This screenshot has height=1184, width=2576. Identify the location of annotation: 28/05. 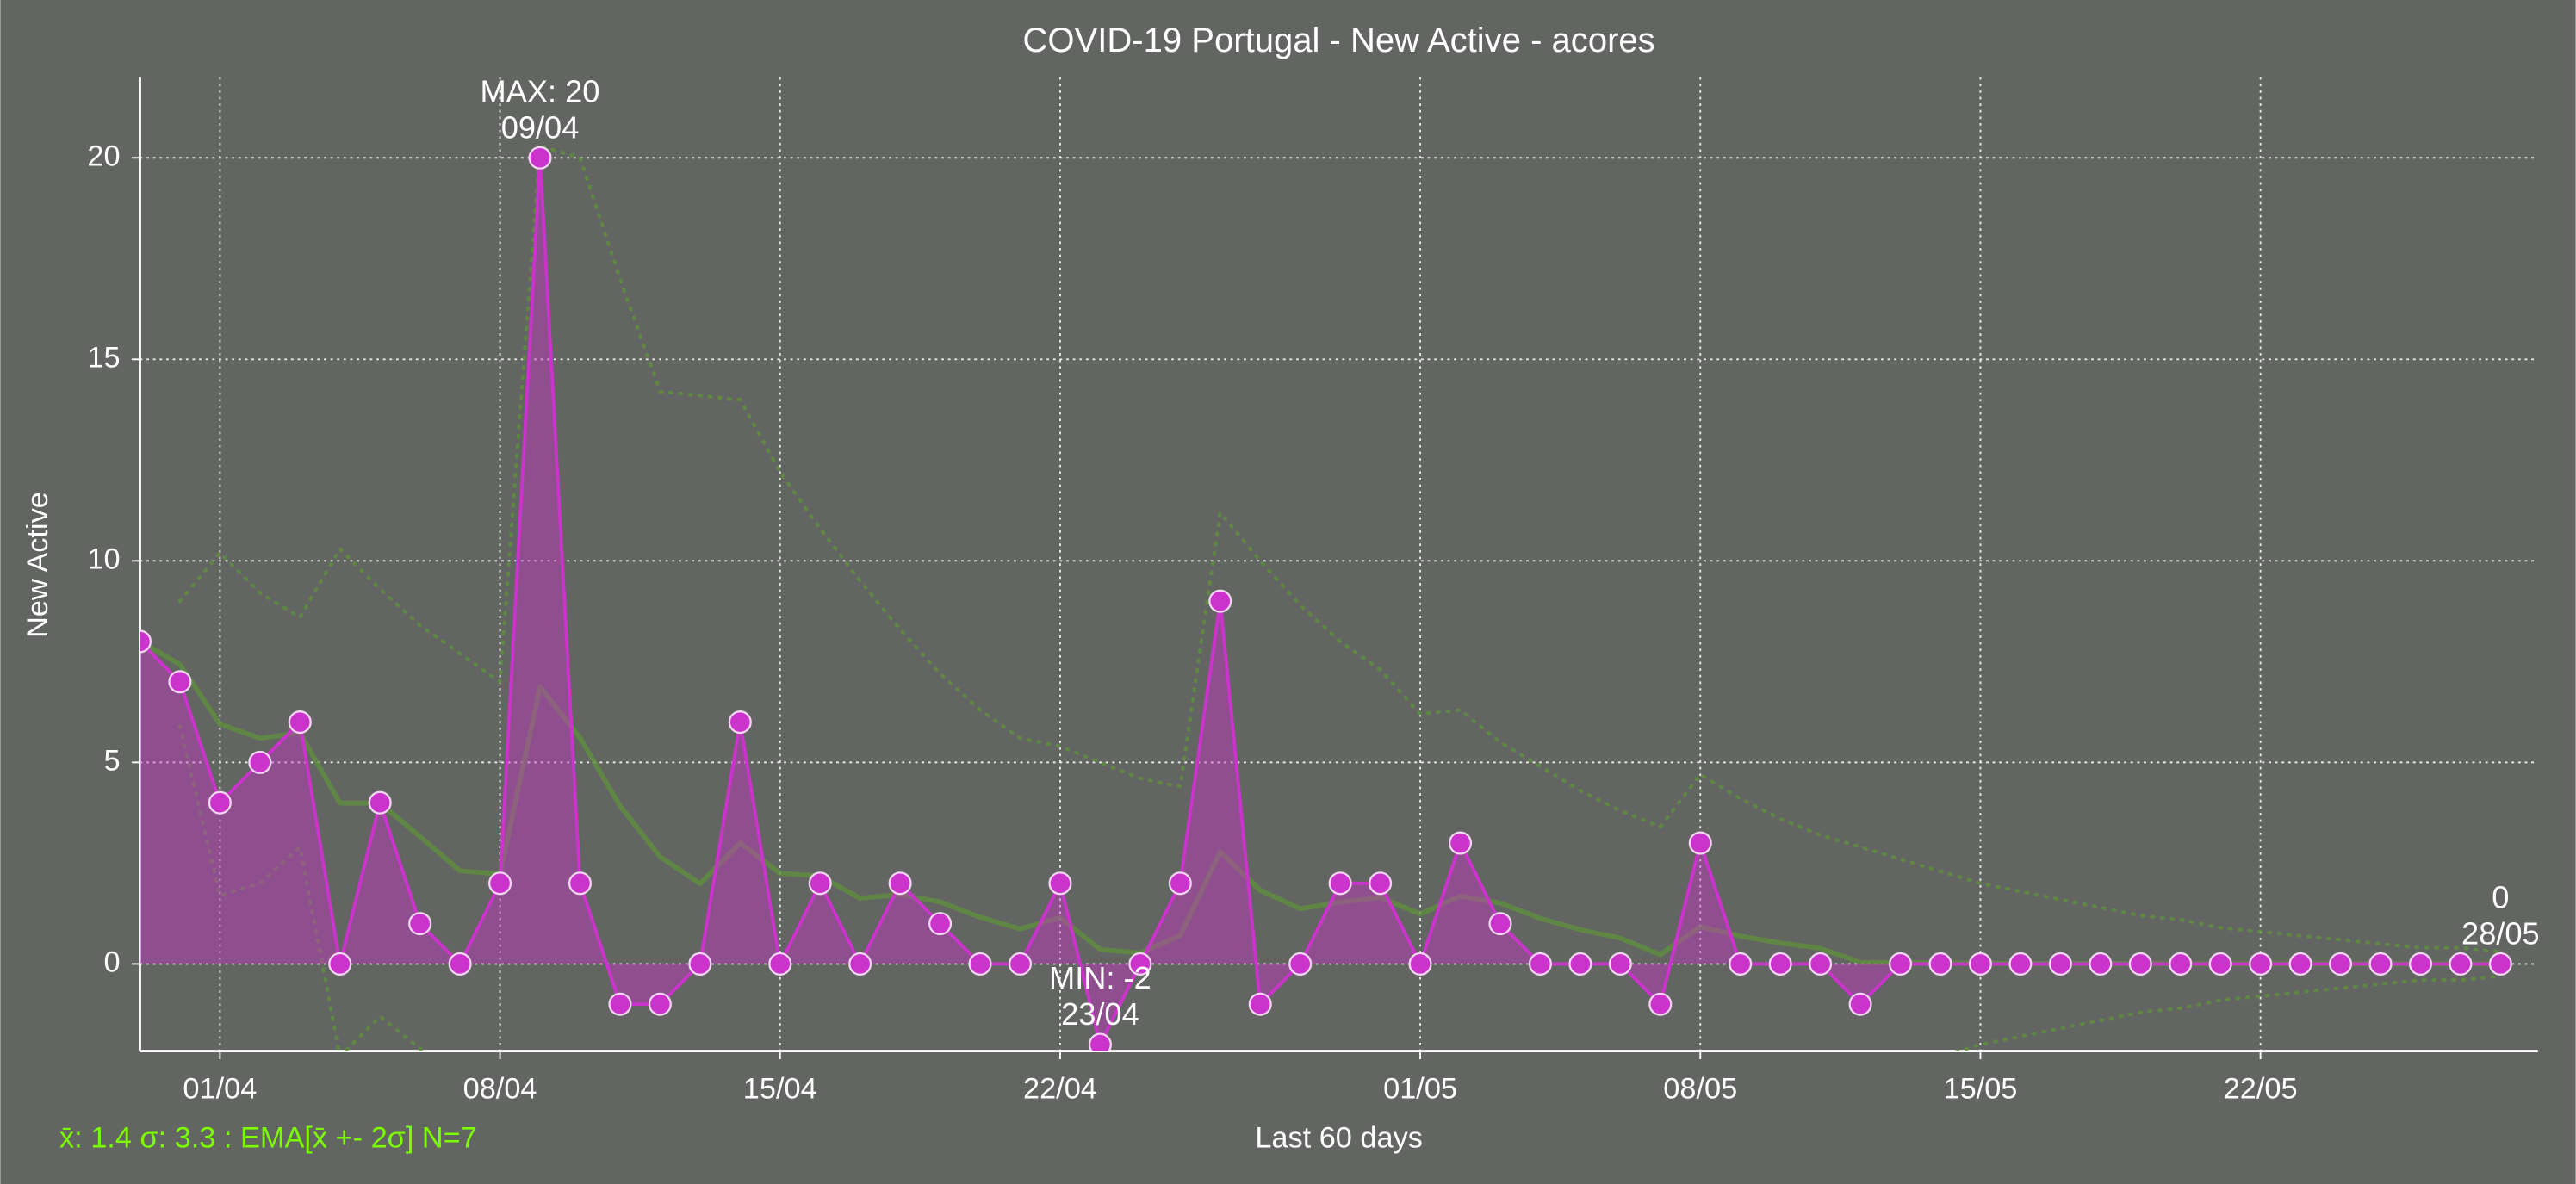
(2500, 934).